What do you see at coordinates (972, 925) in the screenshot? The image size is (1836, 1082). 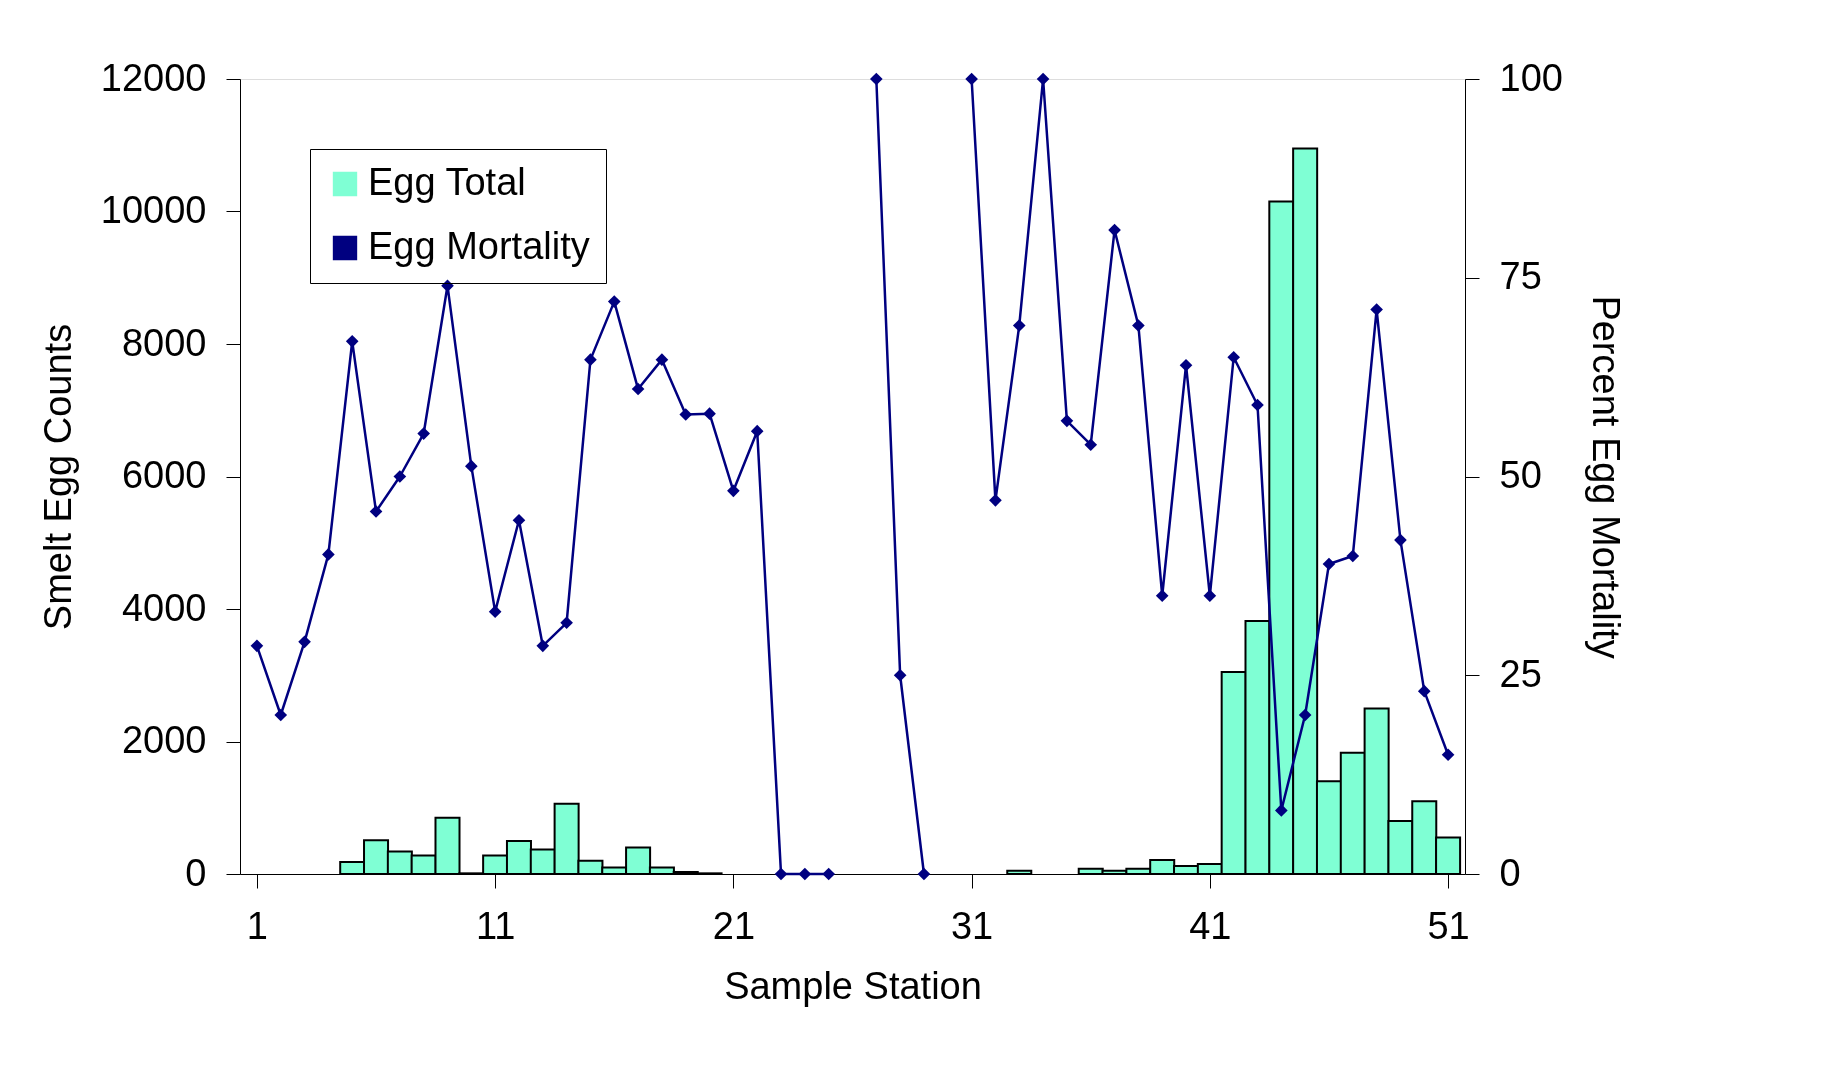 I see `x-tick-label: 31` at bounding box center [972, 925].